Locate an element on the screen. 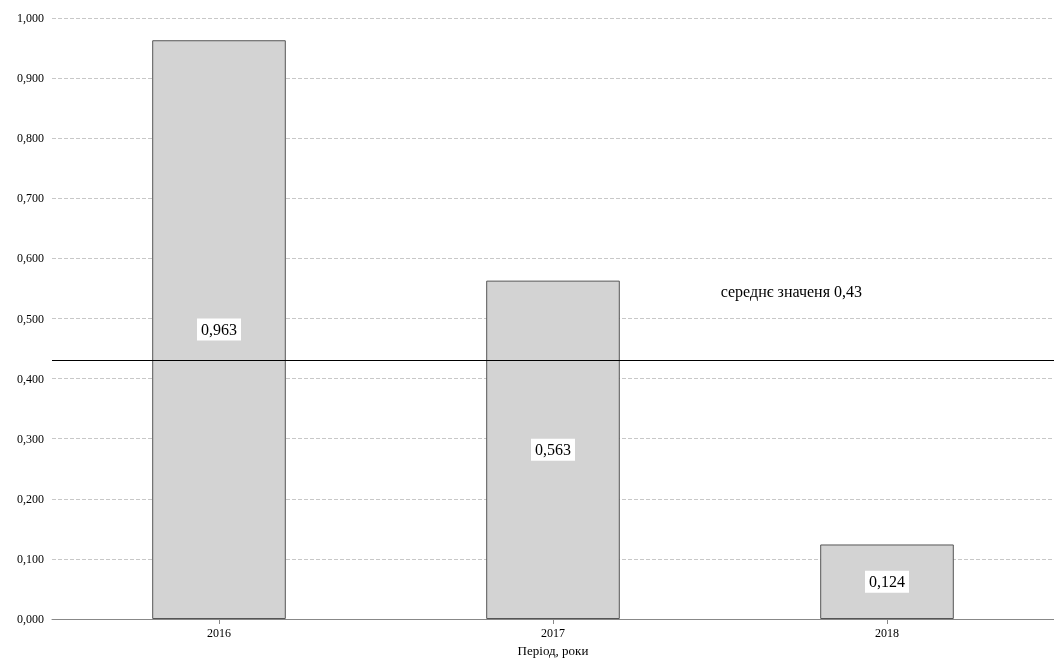 This screenshot has width=1054, height=664. y-tick-label: 0,200 is located at coordinates (30, 498).